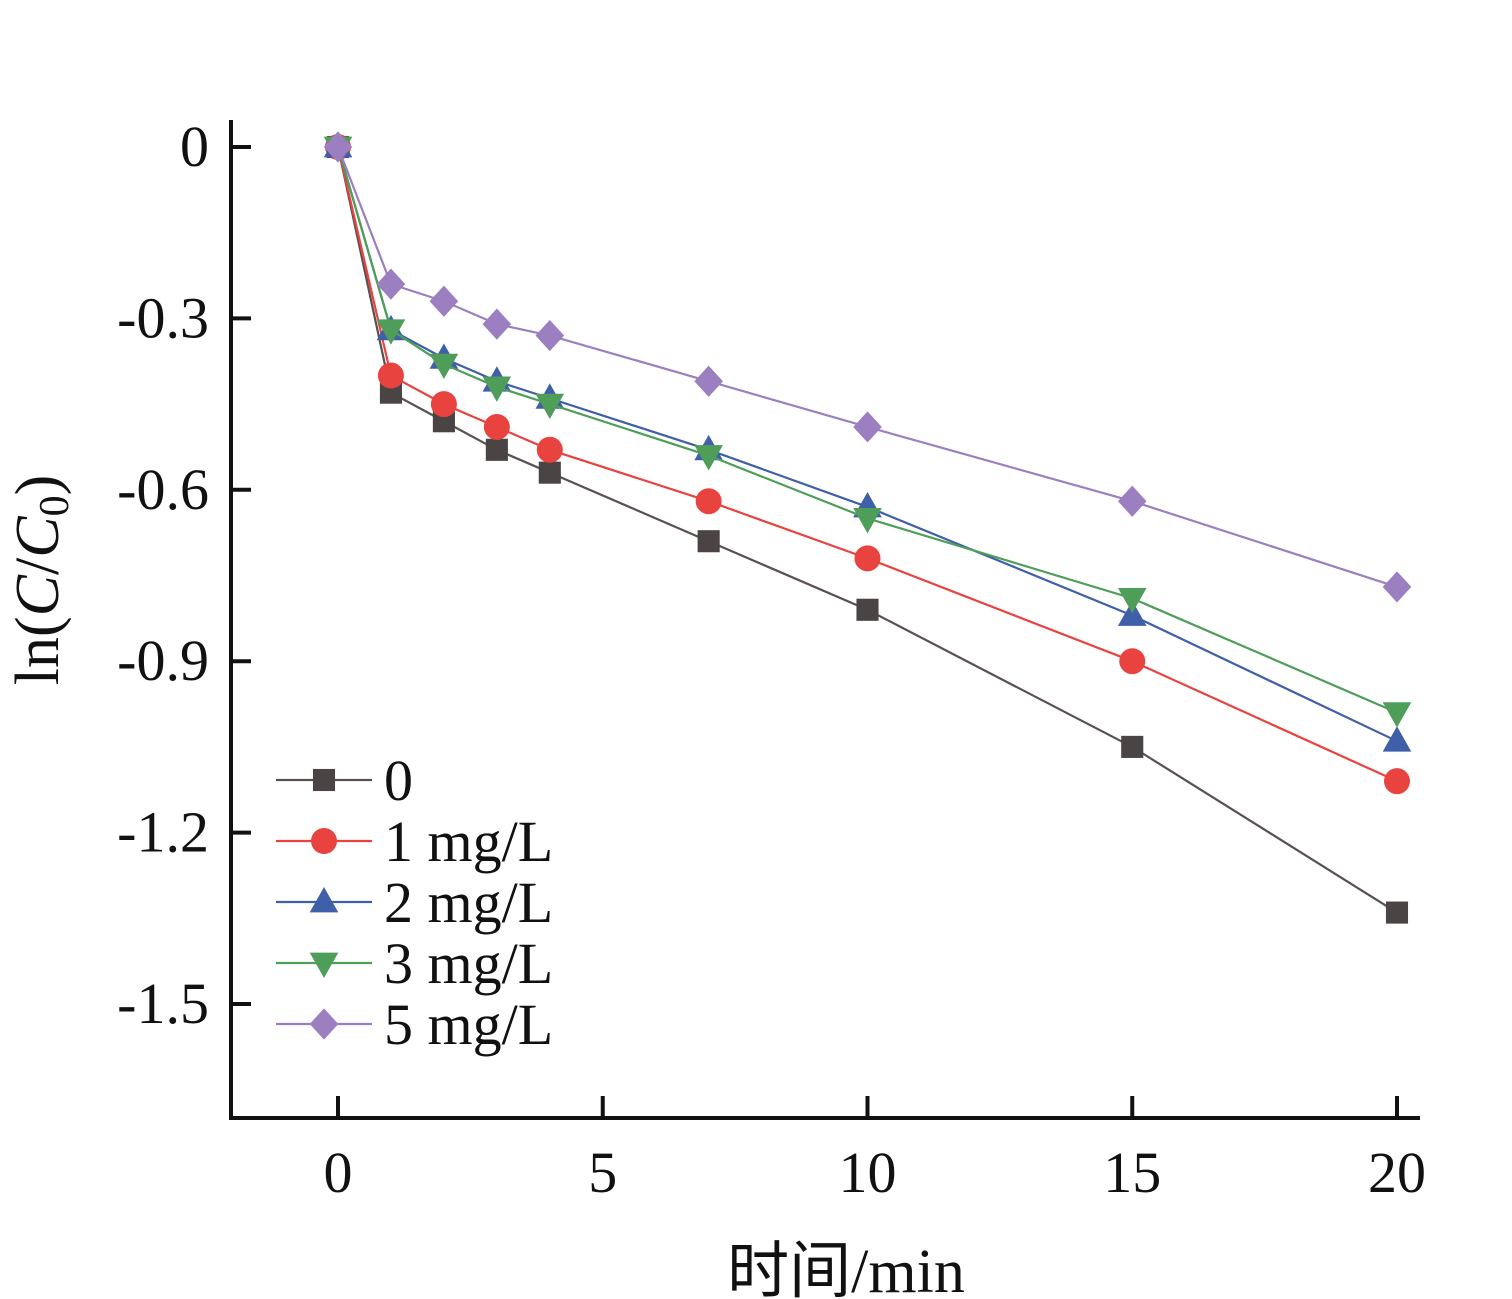 The height and width of the screenshot is (1299, 1512). What do you see at coordinates (163, 832) in the screenshot?
I see `y-tick-label: -1.2` at bounding box center [163, 832].